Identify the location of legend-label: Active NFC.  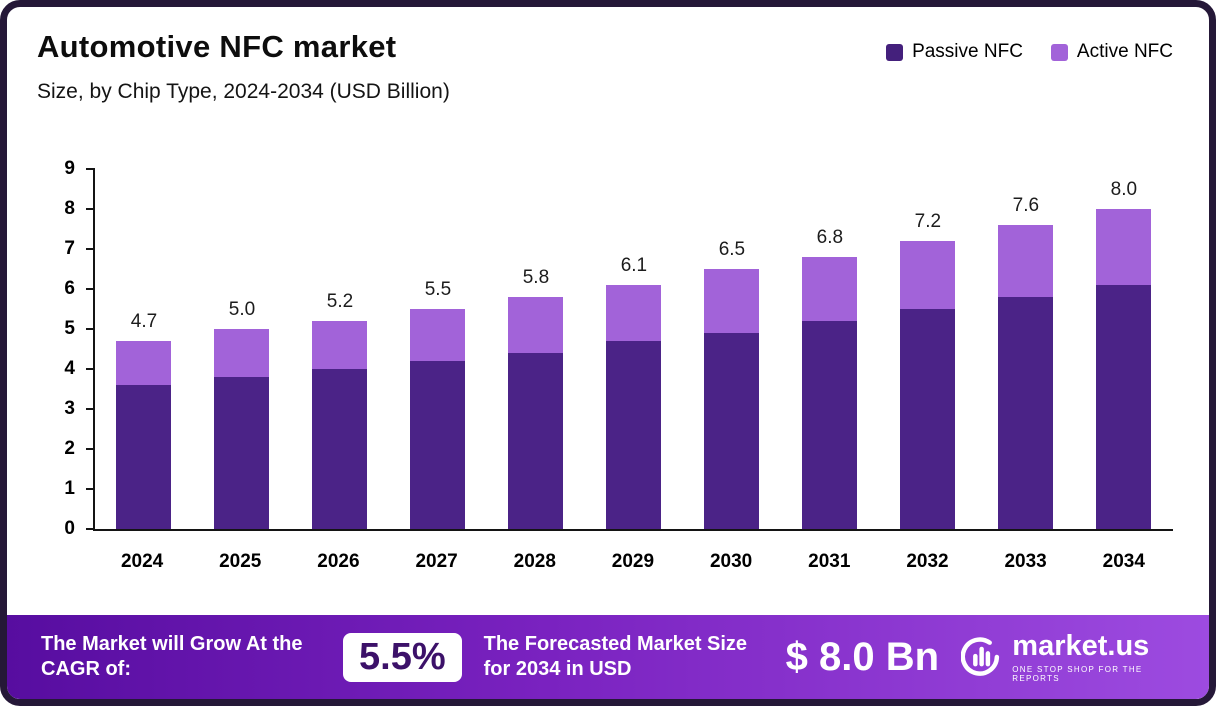
(1124, 51).